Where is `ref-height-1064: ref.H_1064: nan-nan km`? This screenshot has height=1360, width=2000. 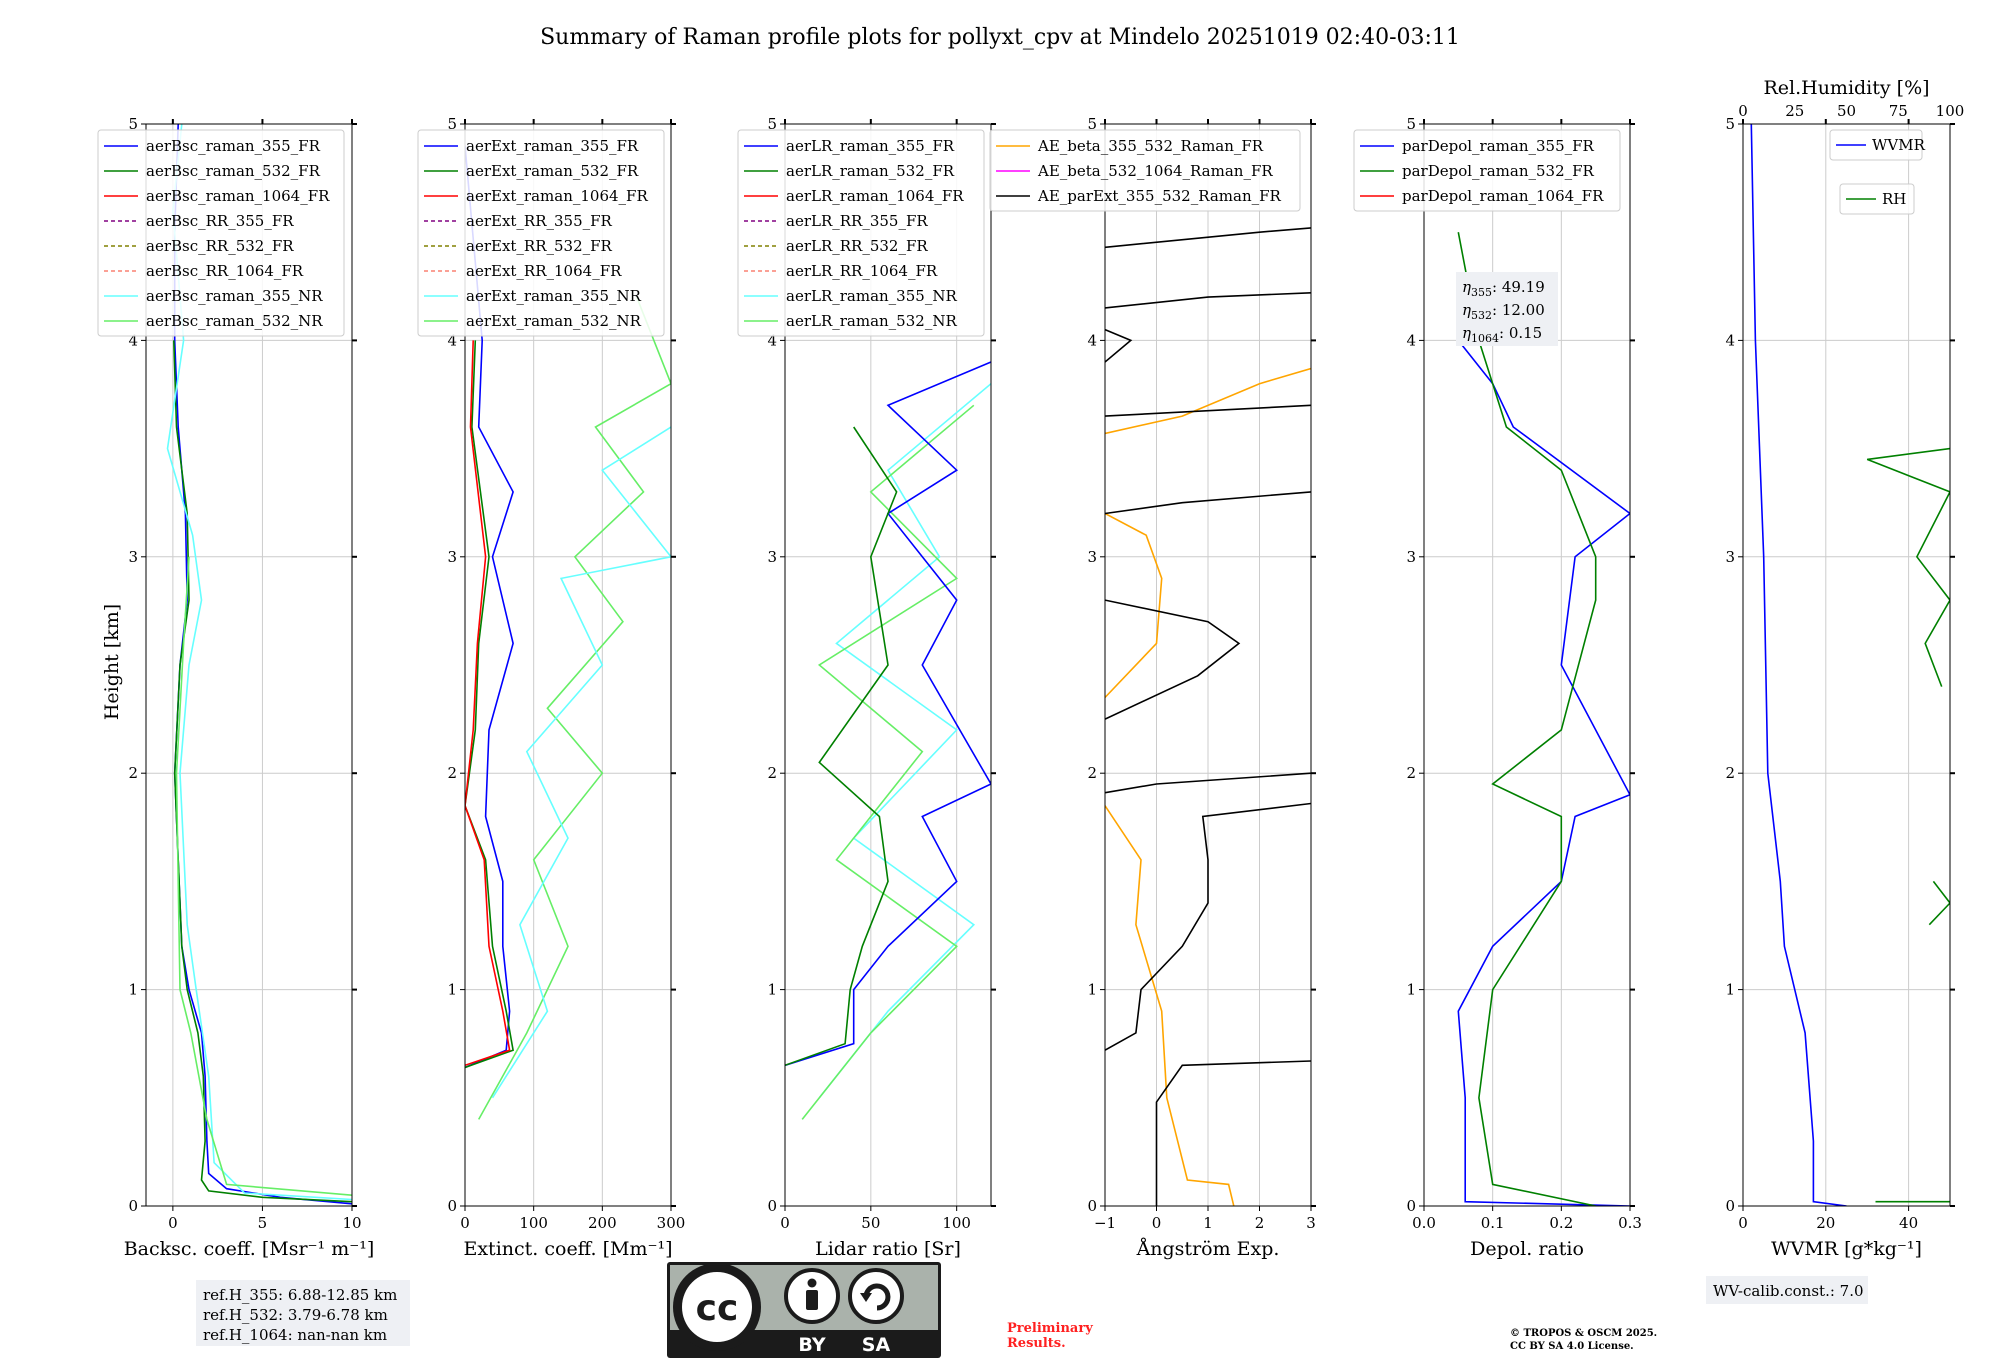
ref-height-1064: ref.H_1064: nan-nan km is located at coordinates (295, 1335).